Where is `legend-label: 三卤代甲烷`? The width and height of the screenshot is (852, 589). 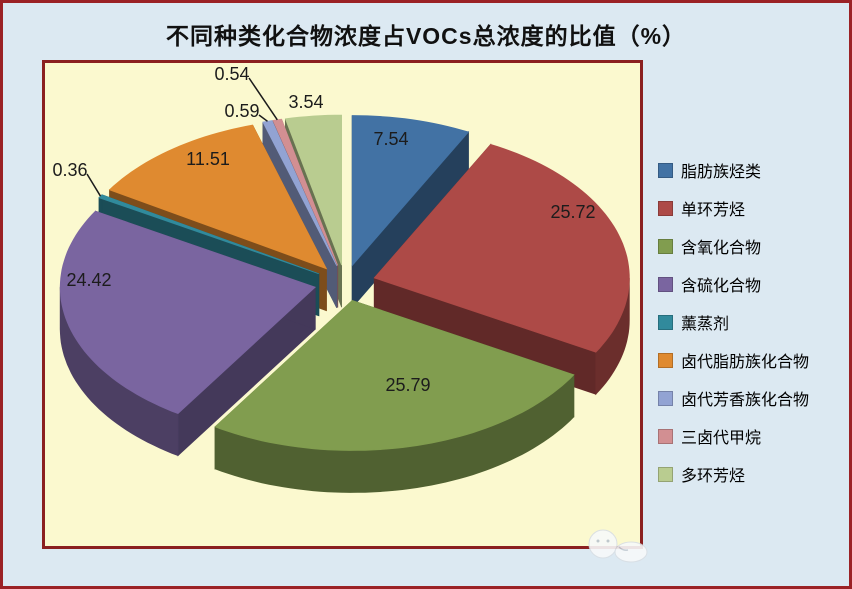 legend-label: 三卤代甲烷 is located at coordinates (721, 438).